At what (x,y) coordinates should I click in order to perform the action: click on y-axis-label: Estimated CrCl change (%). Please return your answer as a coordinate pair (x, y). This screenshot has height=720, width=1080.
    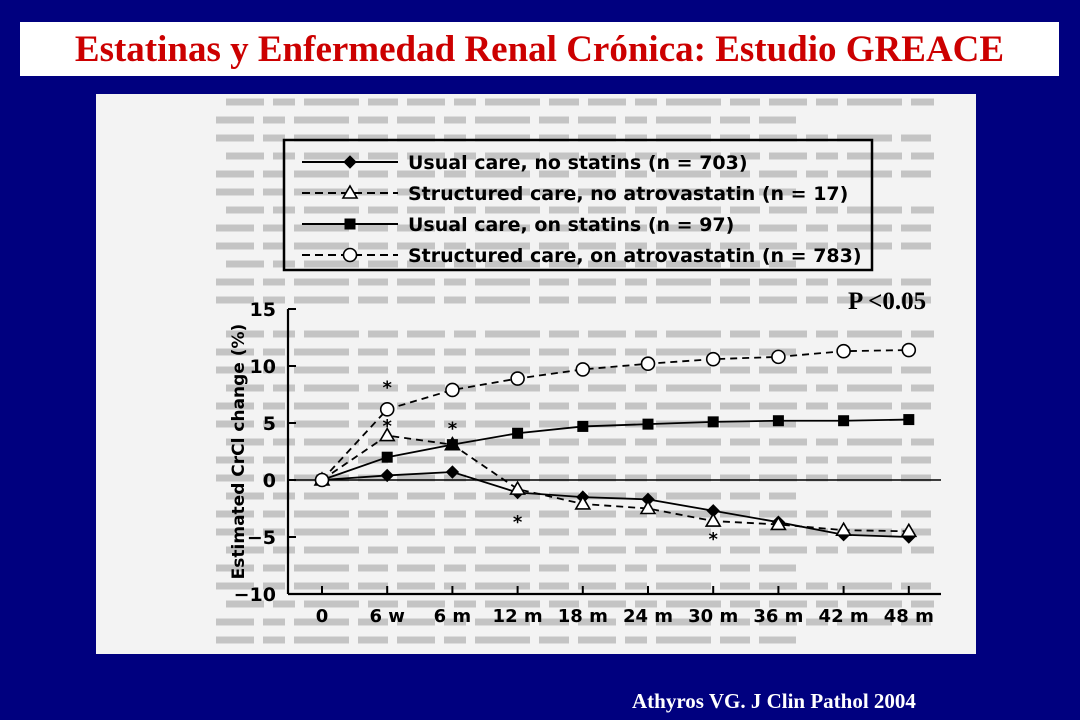
    Looking at the image, I should click on (239, 452).